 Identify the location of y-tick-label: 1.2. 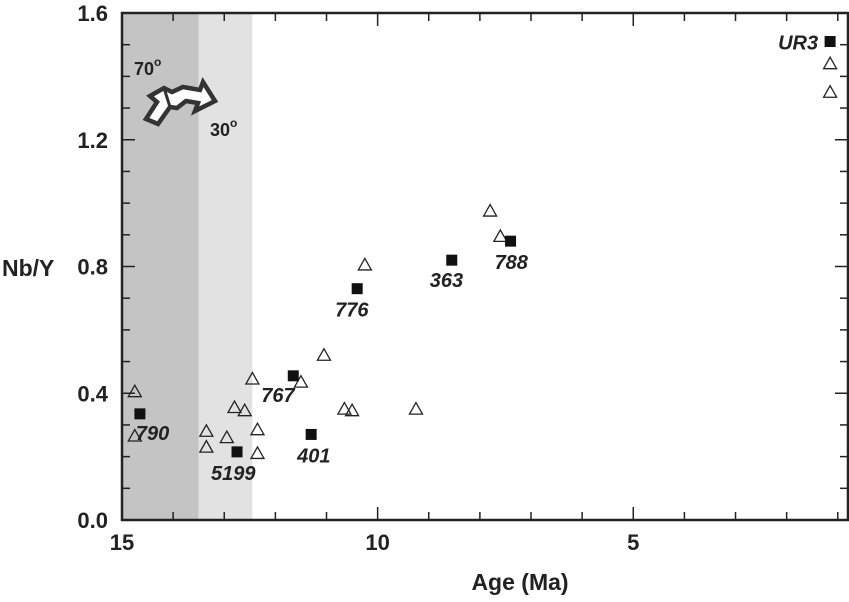
(92, 140).